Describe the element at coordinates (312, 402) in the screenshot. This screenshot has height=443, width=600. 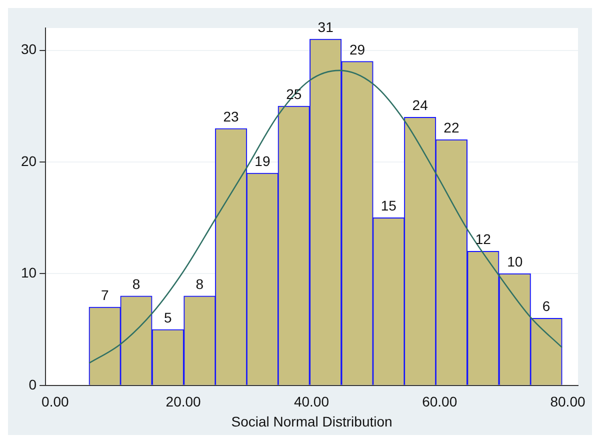
I see `x-tick-label: 40.00` at that location.